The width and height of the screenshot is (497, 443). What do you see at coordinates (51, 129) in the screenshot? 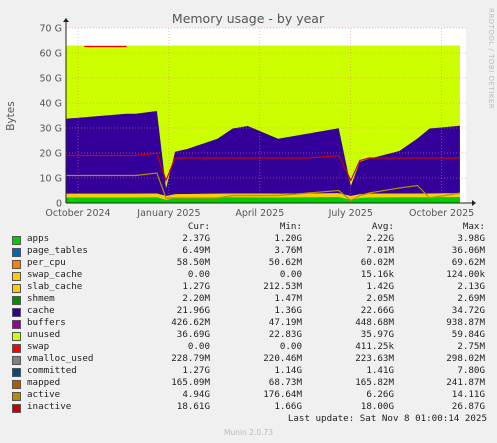
I see `y-tick-label: 30 G` at bounding box center [51, 129].